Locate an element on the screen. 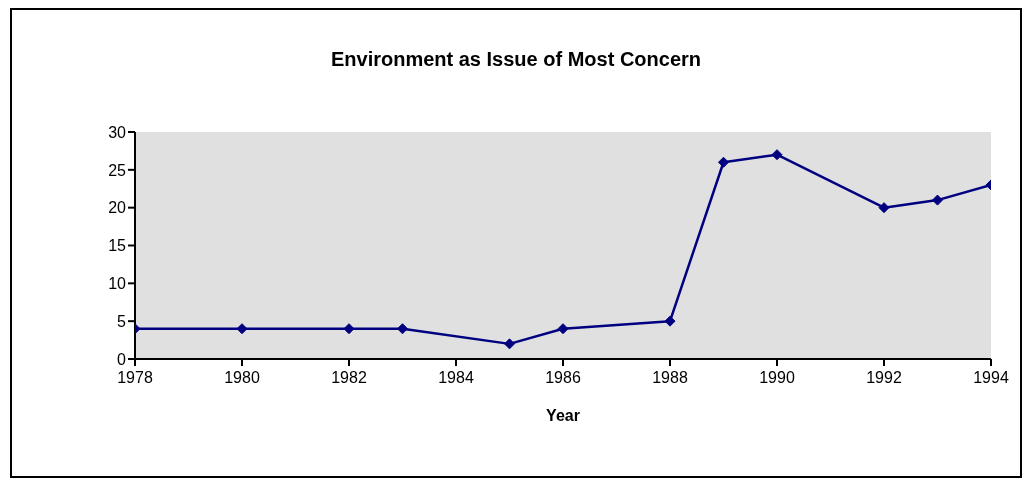  chart-title: Environment as Issue of Most Concern is located at coordinates (516, 59).